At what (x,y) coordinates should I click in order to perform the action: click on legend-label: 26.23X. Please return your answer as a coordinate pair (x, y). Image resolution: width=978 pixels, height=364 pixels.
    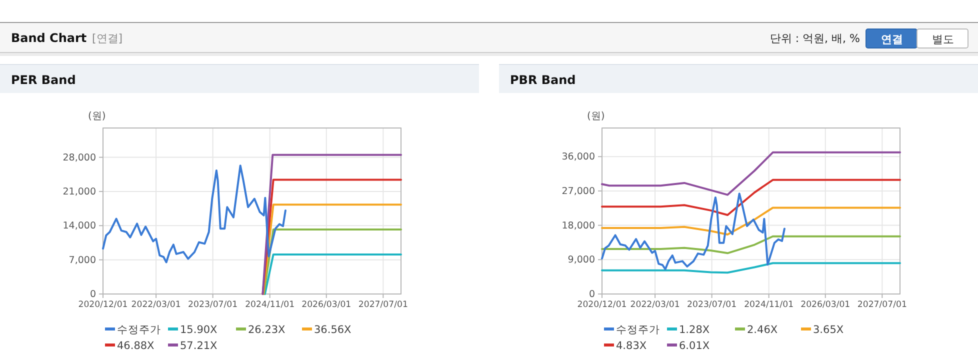
    Looking at the image, I should click on (267, 330).